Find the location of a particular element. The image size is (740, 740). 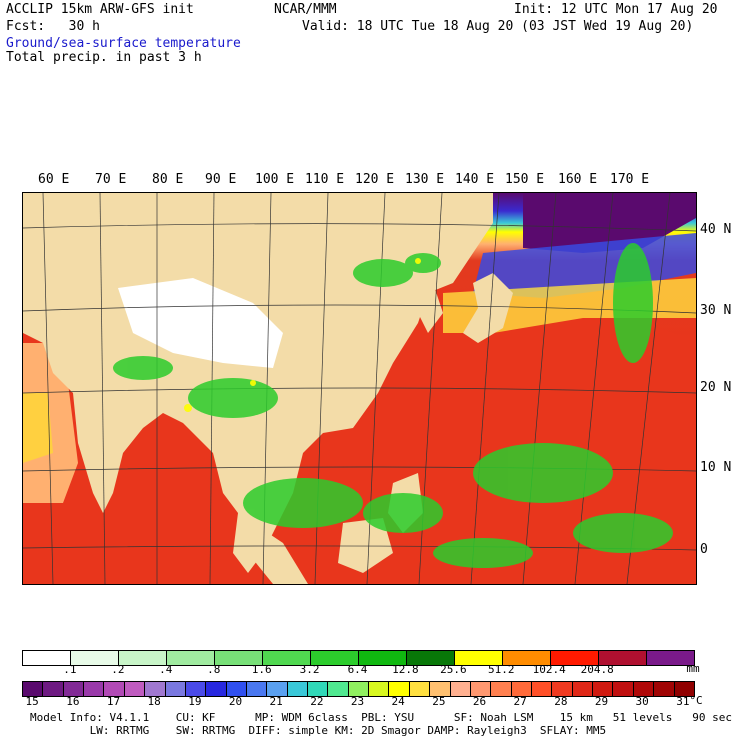

colorbar-tick: 204.8 is located at coordinates (597, 669).